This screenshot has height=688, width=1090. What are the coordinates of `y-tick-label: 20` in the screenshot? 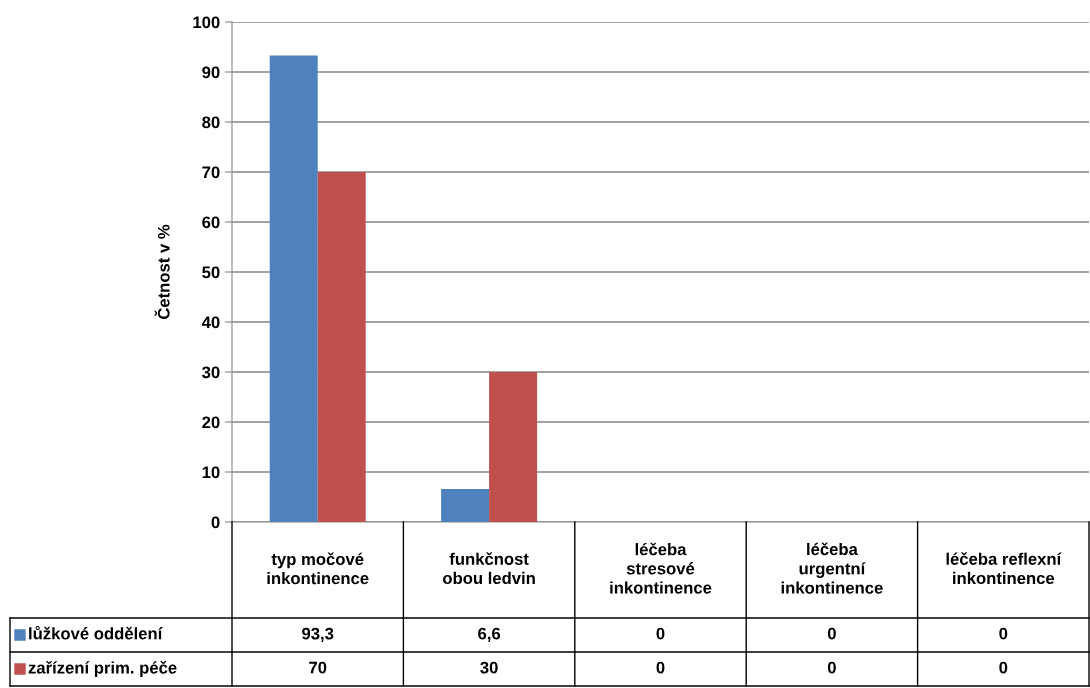 It's located at (211, 422).